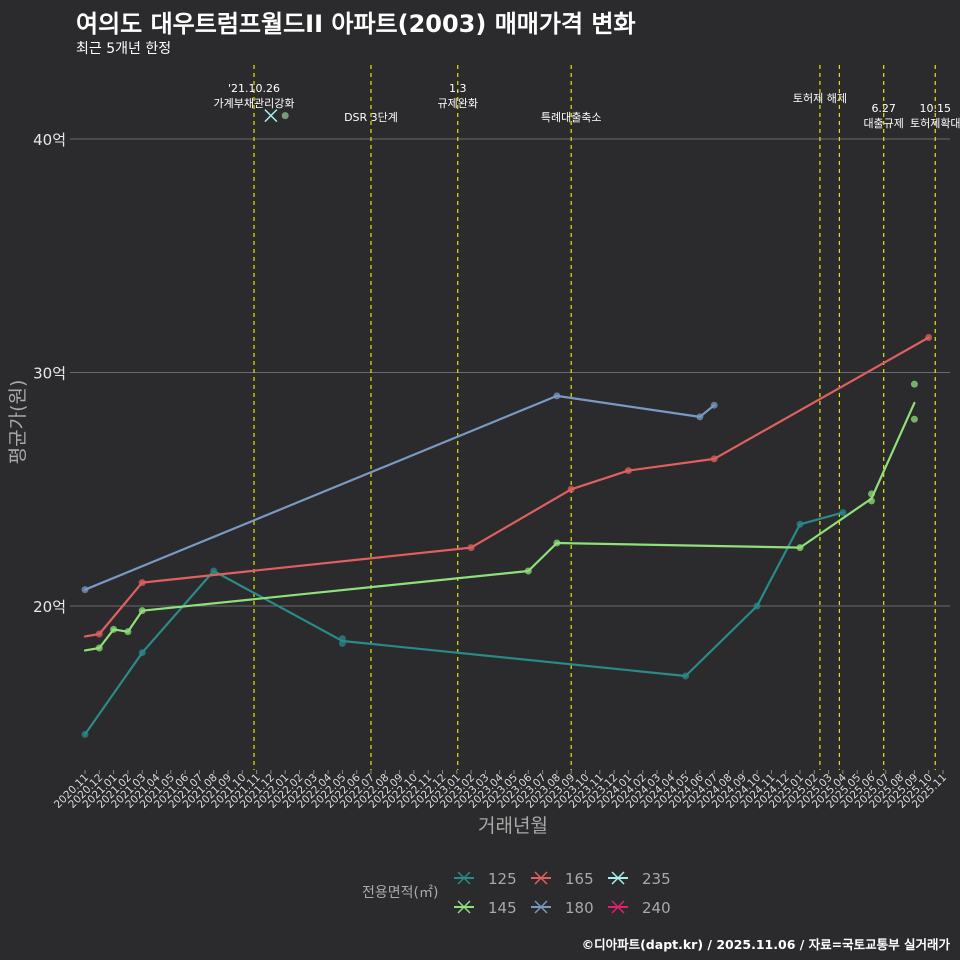 The width and height of the screenshot is (960, 960). I want to click on event-label: 가계부채관리강화, so click(254, 103).